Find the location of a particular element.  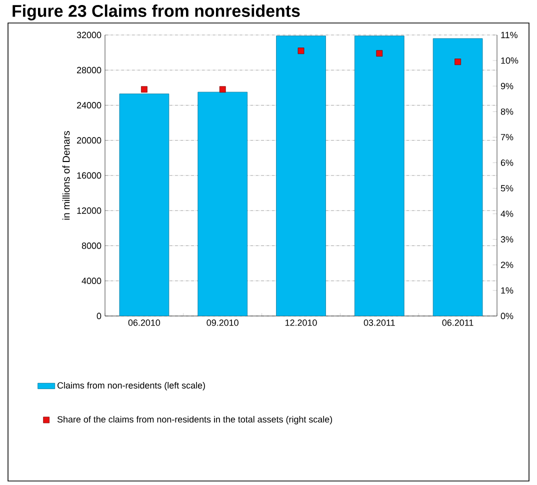

y2-tick-label: 8% is located at coordinates (507, 111).